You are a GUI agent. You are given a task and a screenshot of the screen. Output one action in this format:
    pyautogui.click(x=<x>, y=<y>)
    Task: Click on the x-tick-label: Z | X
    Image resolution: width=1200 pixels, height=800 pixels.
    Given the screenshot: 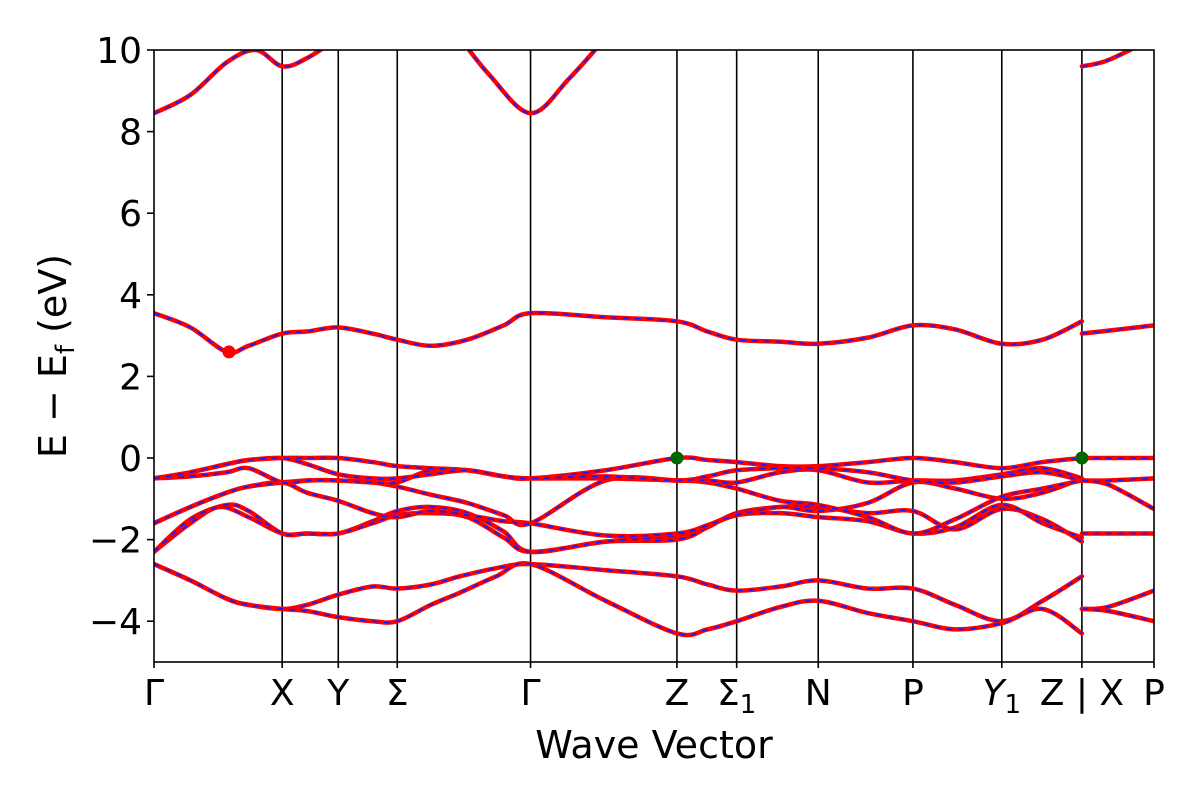 What is the action you would take?
    pyautogui.click(x=1082, y=693)
    